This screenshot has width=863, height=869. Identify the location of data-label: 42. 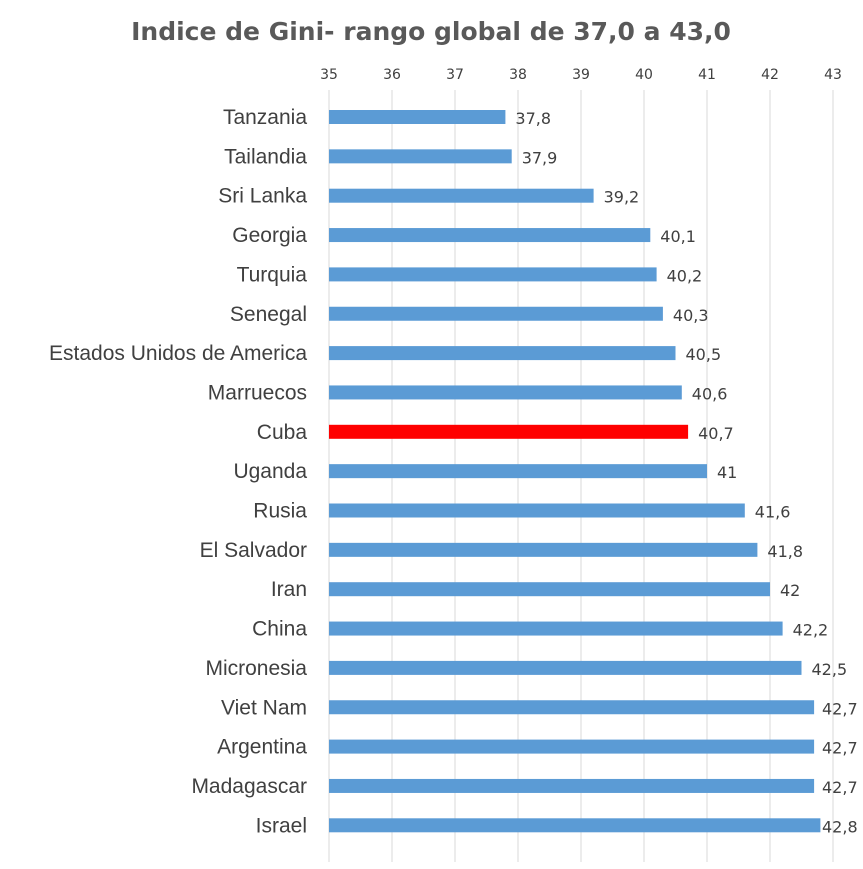
(790, 590).